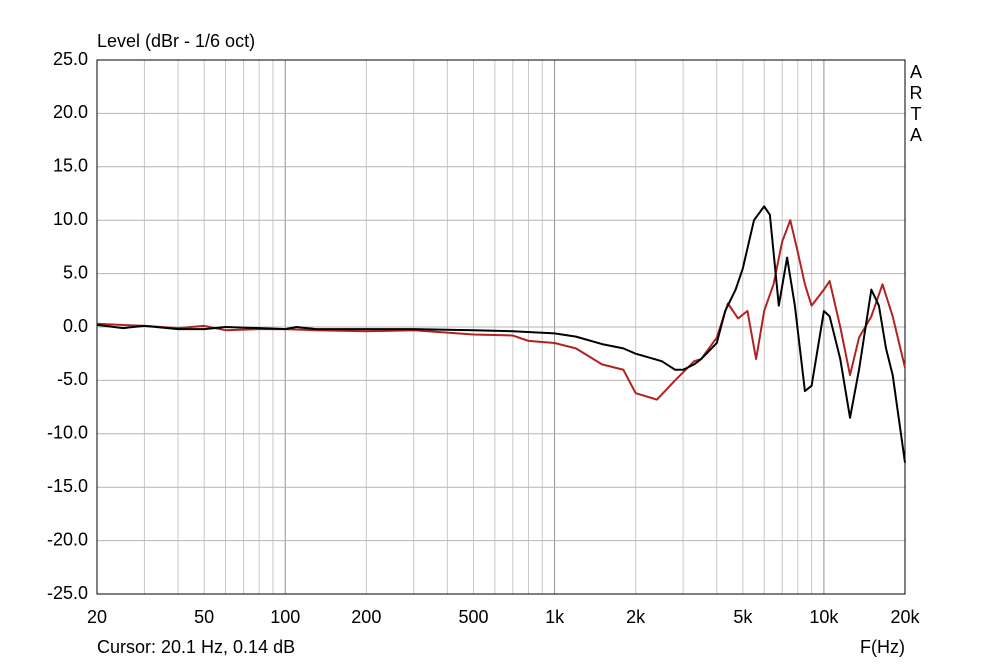  What do you see at coordinates (176, 41) in the screenshot?
I see `chart-title: Level (dBr - 1/6 oct)` at bounding box center [176, 41].